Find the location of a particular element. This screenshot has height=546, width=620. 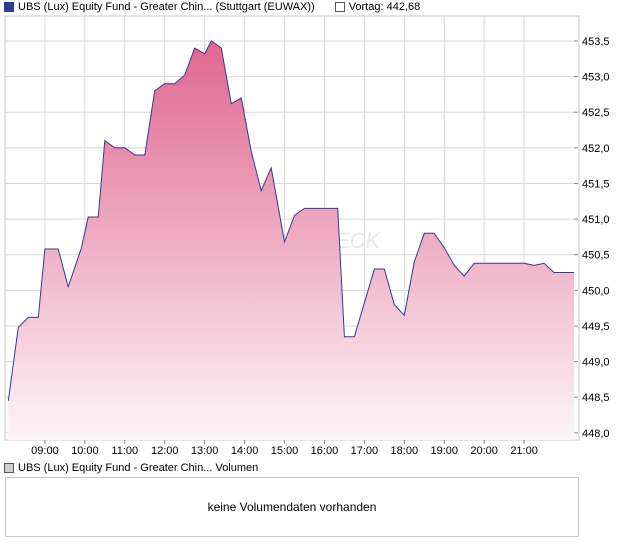

y-tick-label: 449,5 is located at coordinates (596, 327).